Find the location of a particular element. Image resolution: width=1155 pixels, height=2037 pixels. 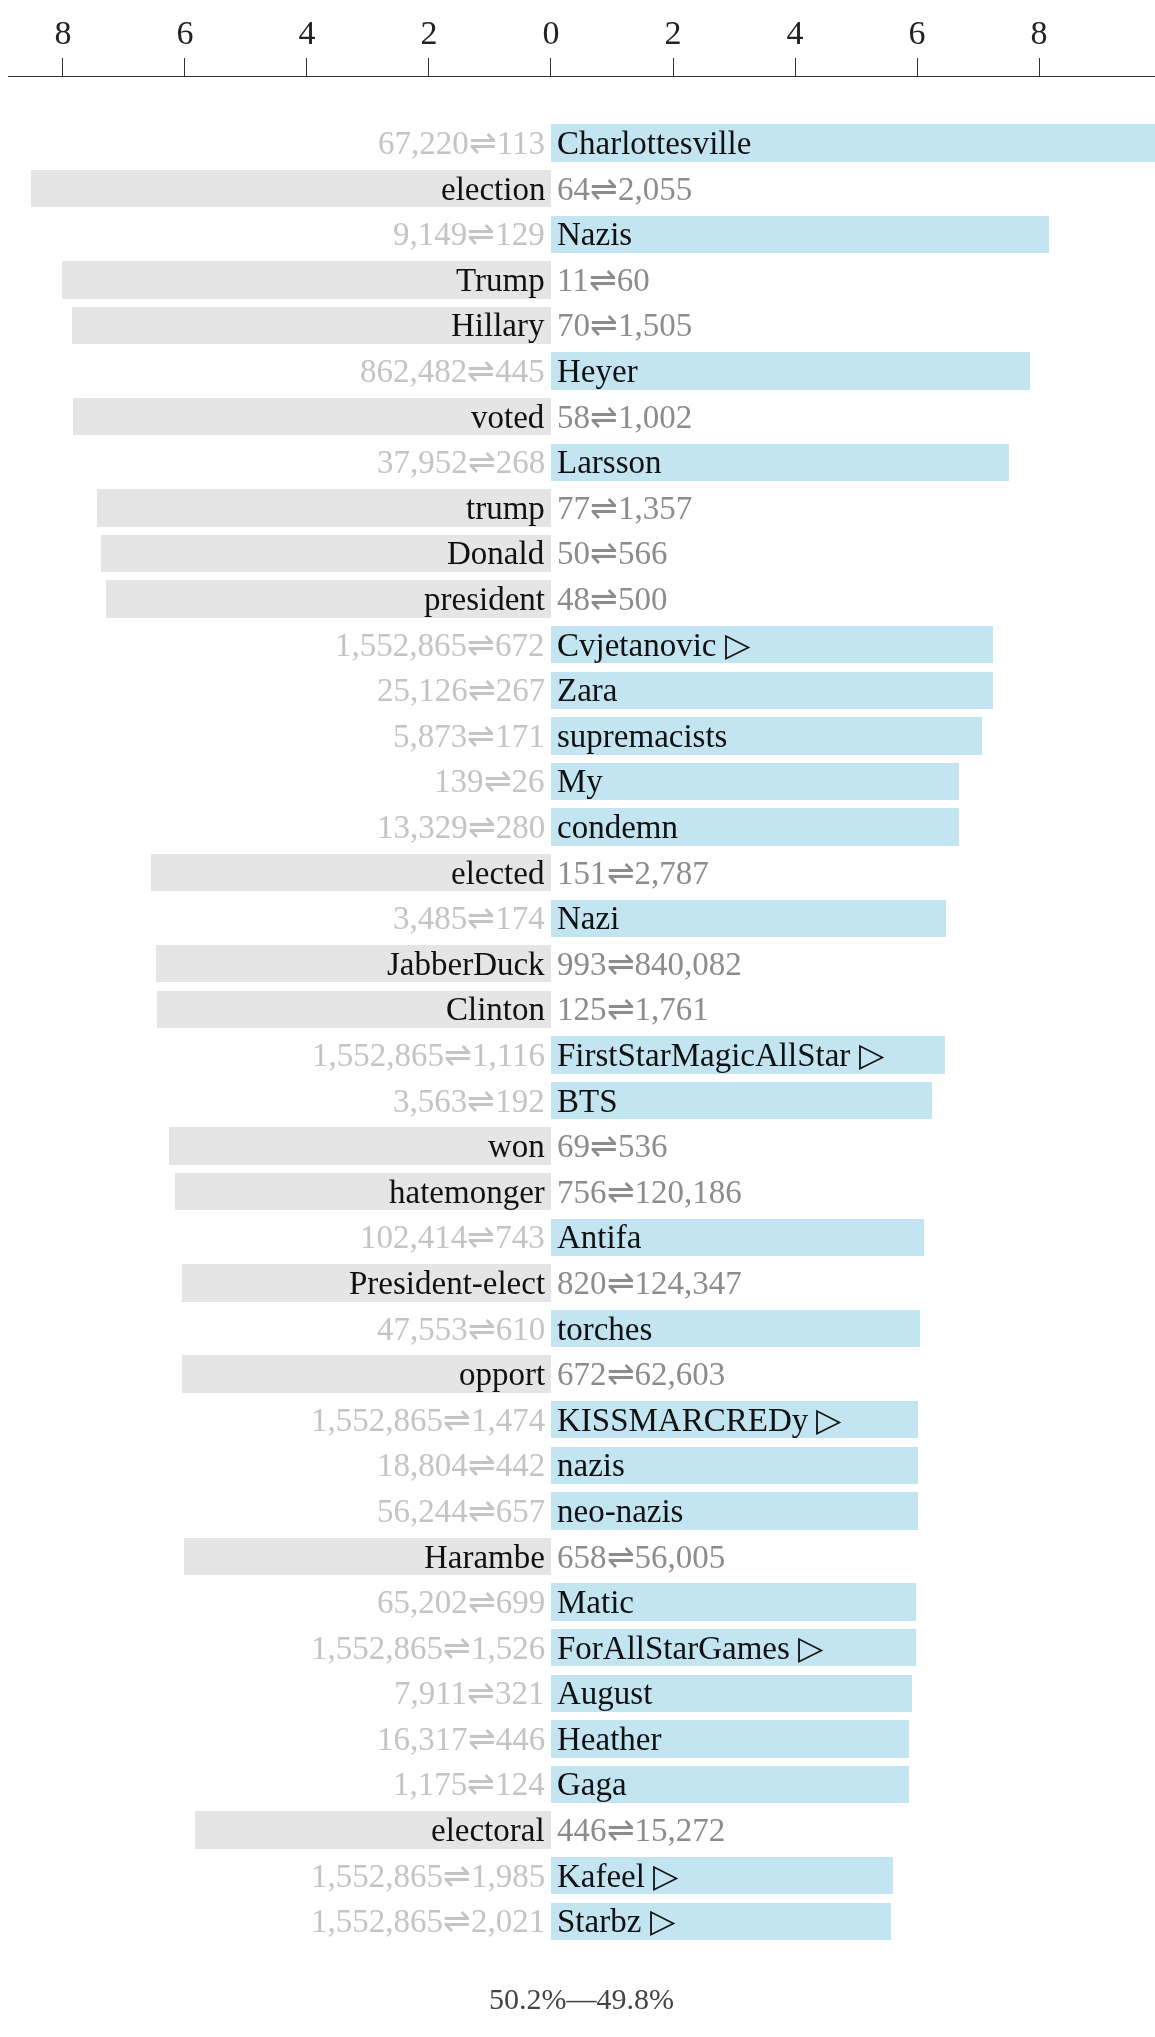

y-tick-label: Larsson is located at coordinates (609, 462).